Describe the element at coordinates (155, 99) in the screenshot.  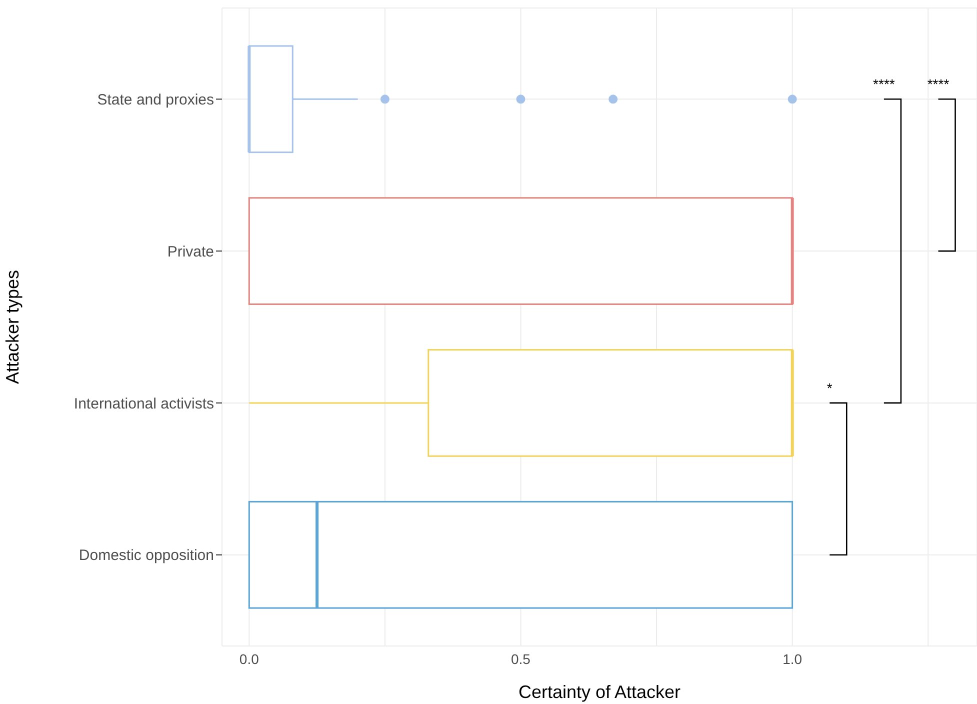
I see `y-tick-label: State and proxies` at that location.